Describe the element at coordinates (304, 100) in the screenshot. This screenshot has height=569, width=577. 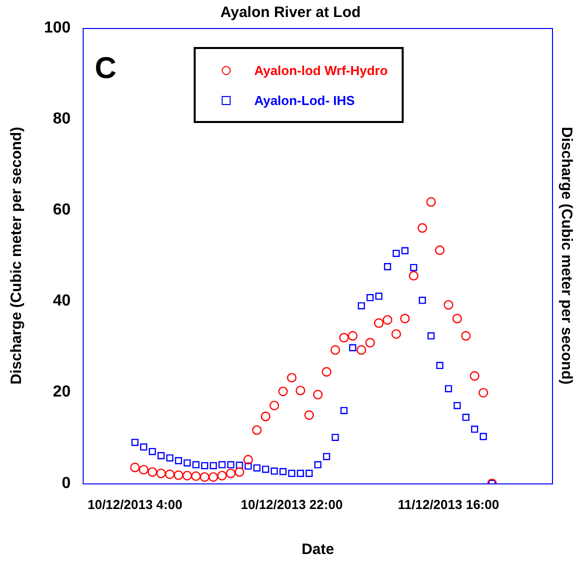
I see `legend-label: Ayalon-Lod- IHS` at that location.